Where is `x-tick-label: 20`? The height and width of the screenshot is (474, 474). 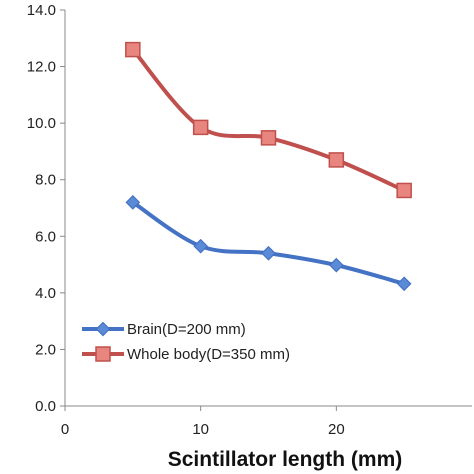
x-tick-label: 20 is located at coordinates (336, 429).